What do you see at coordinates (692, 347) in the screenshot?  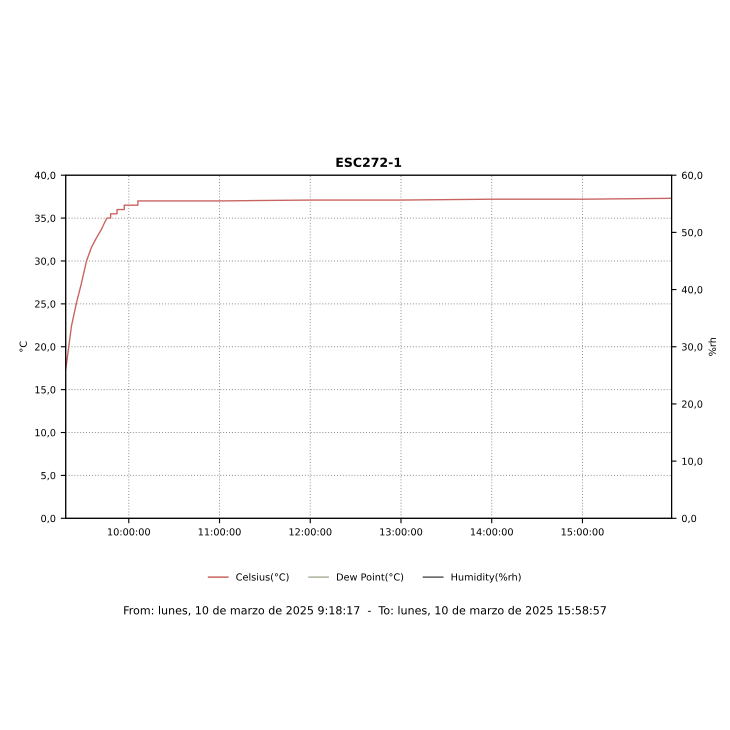 I see `y2-tick-label: 30,0` at bounding box center [692, 347].